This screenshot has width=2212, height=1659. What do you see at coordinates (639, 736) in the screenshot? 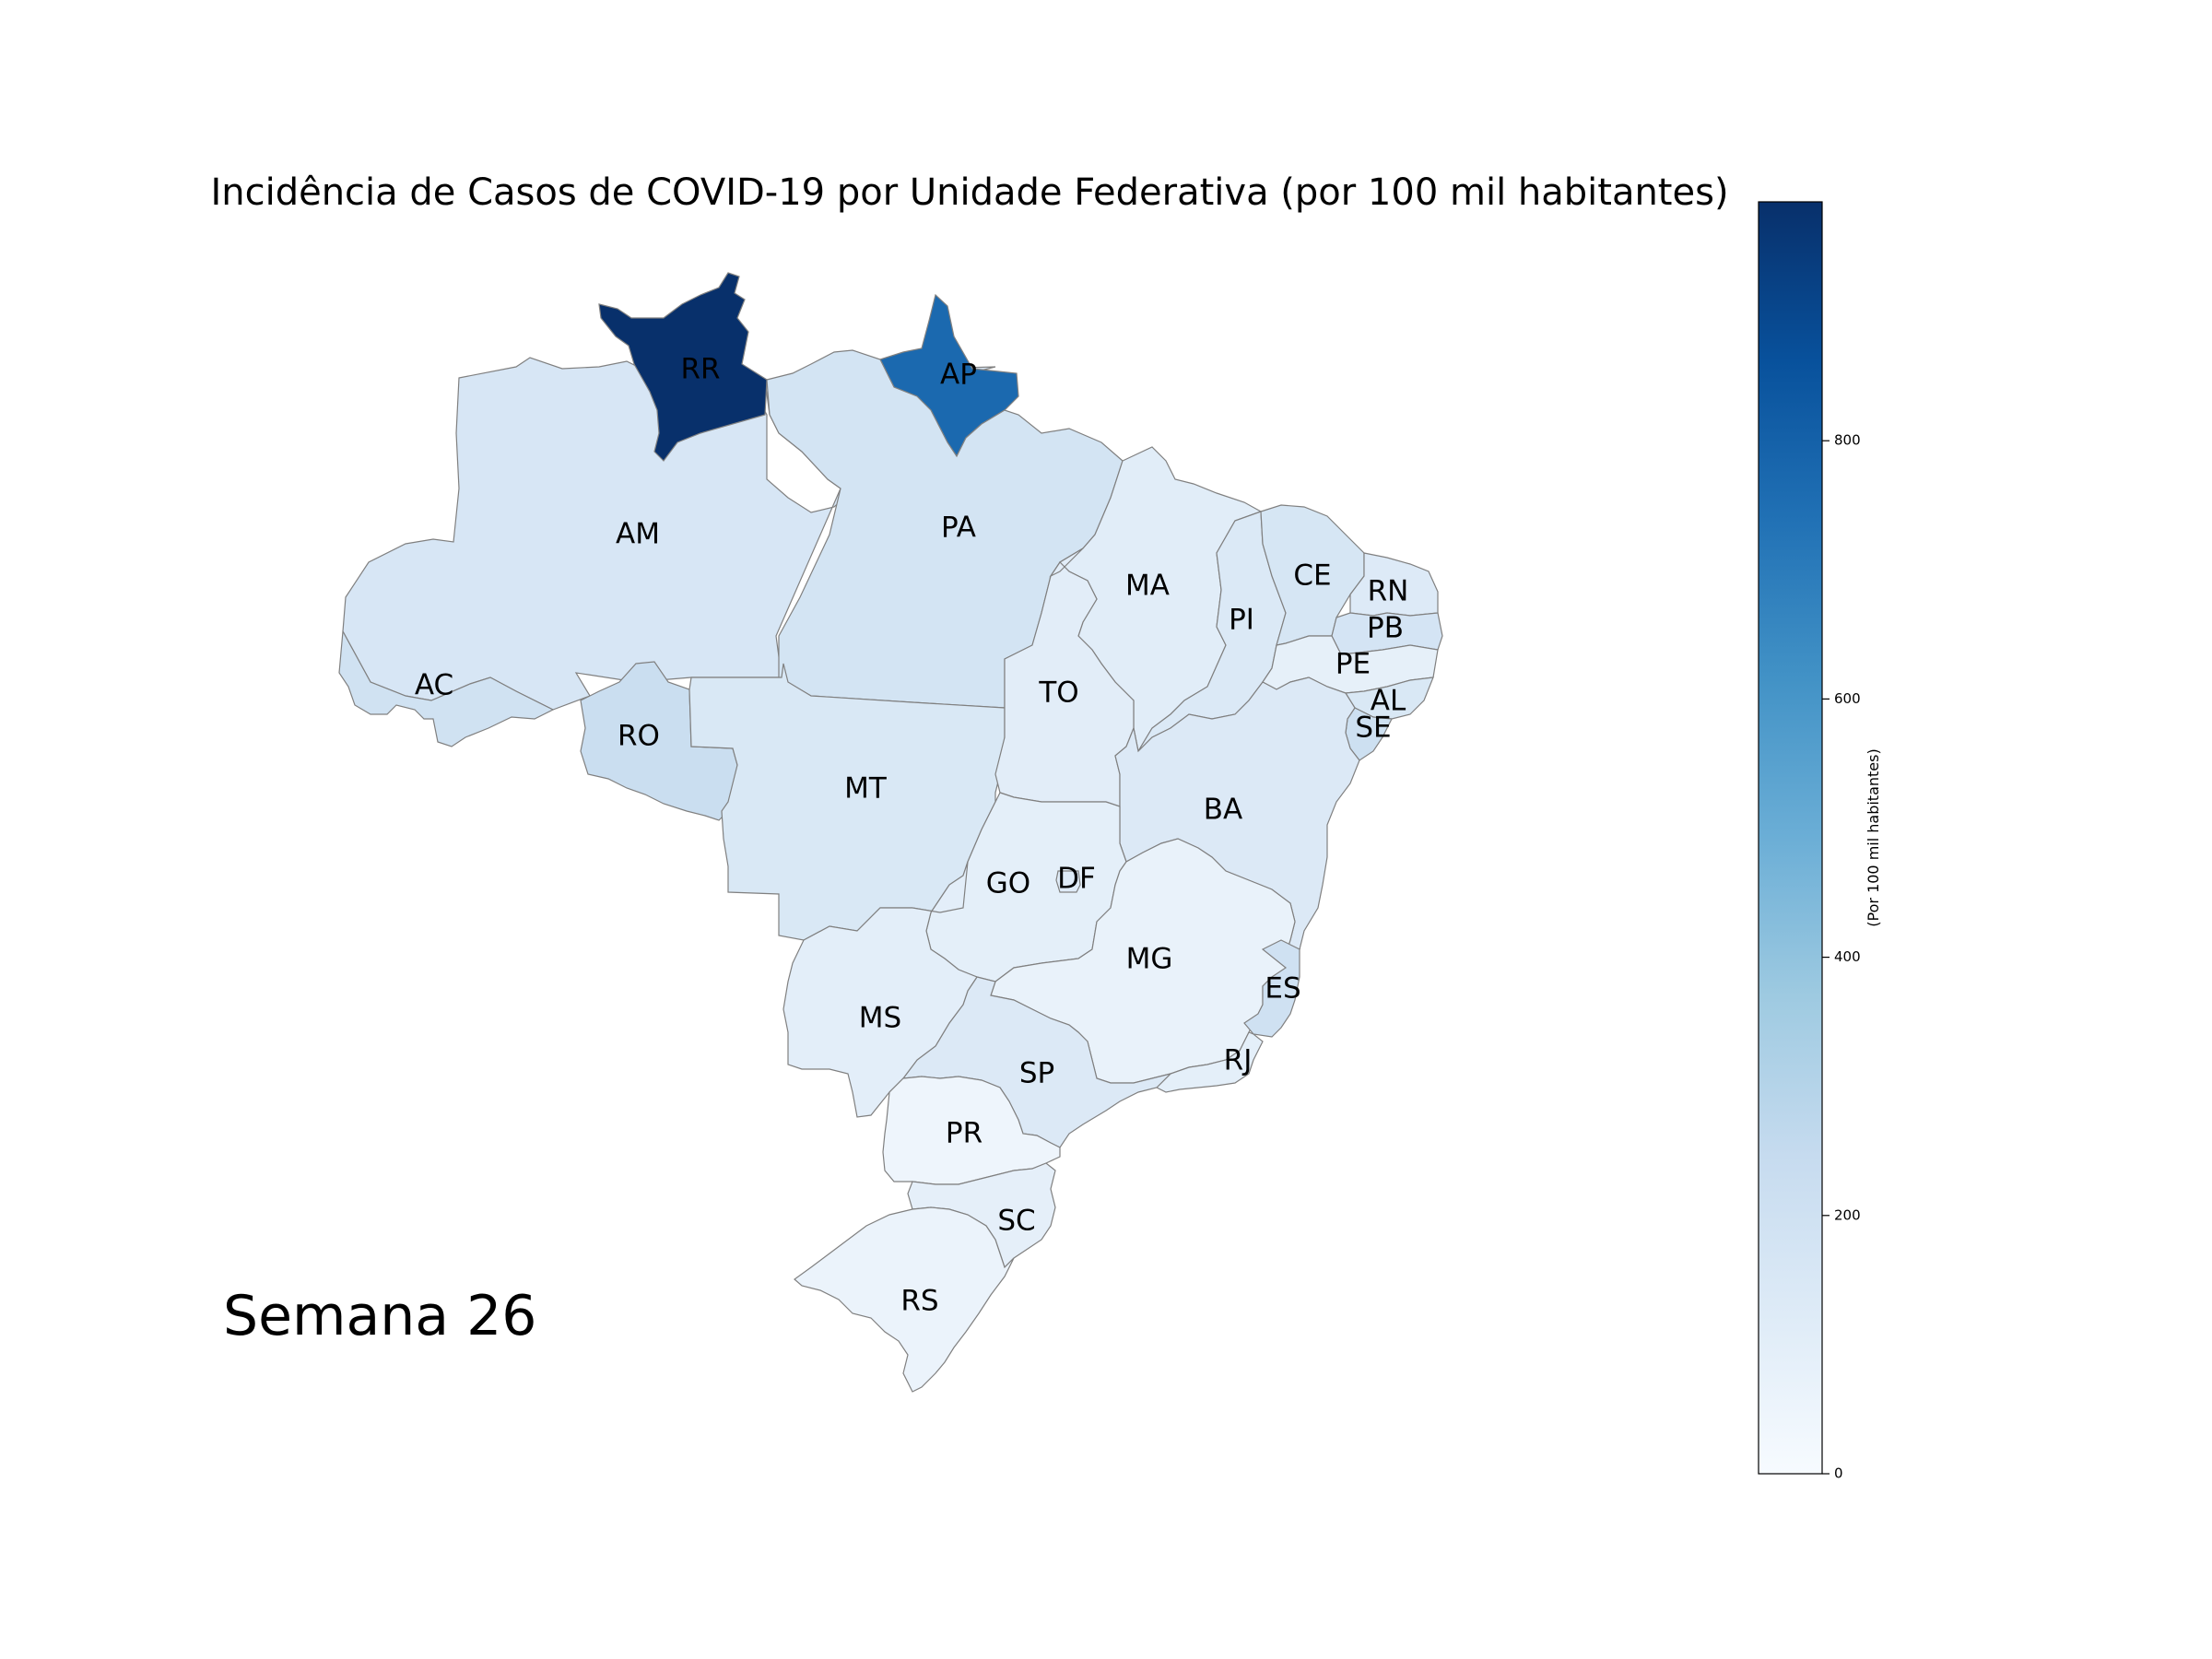
I see `state-label-RO: RO` at bounding box center [639, 736].